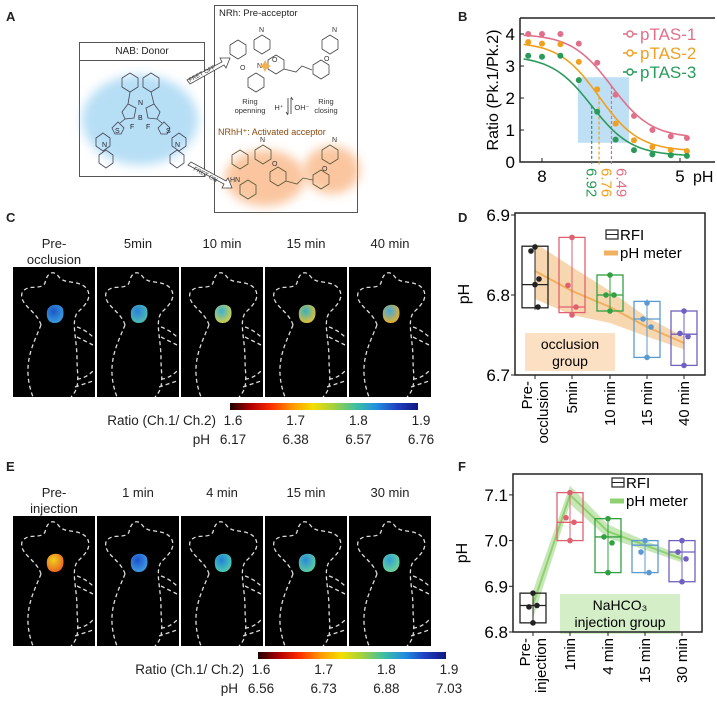 This screenshot has width=717, height=715. I want to click on y-axis-label: Ratio (Pk.1/Pk.2), so click(493, 90).